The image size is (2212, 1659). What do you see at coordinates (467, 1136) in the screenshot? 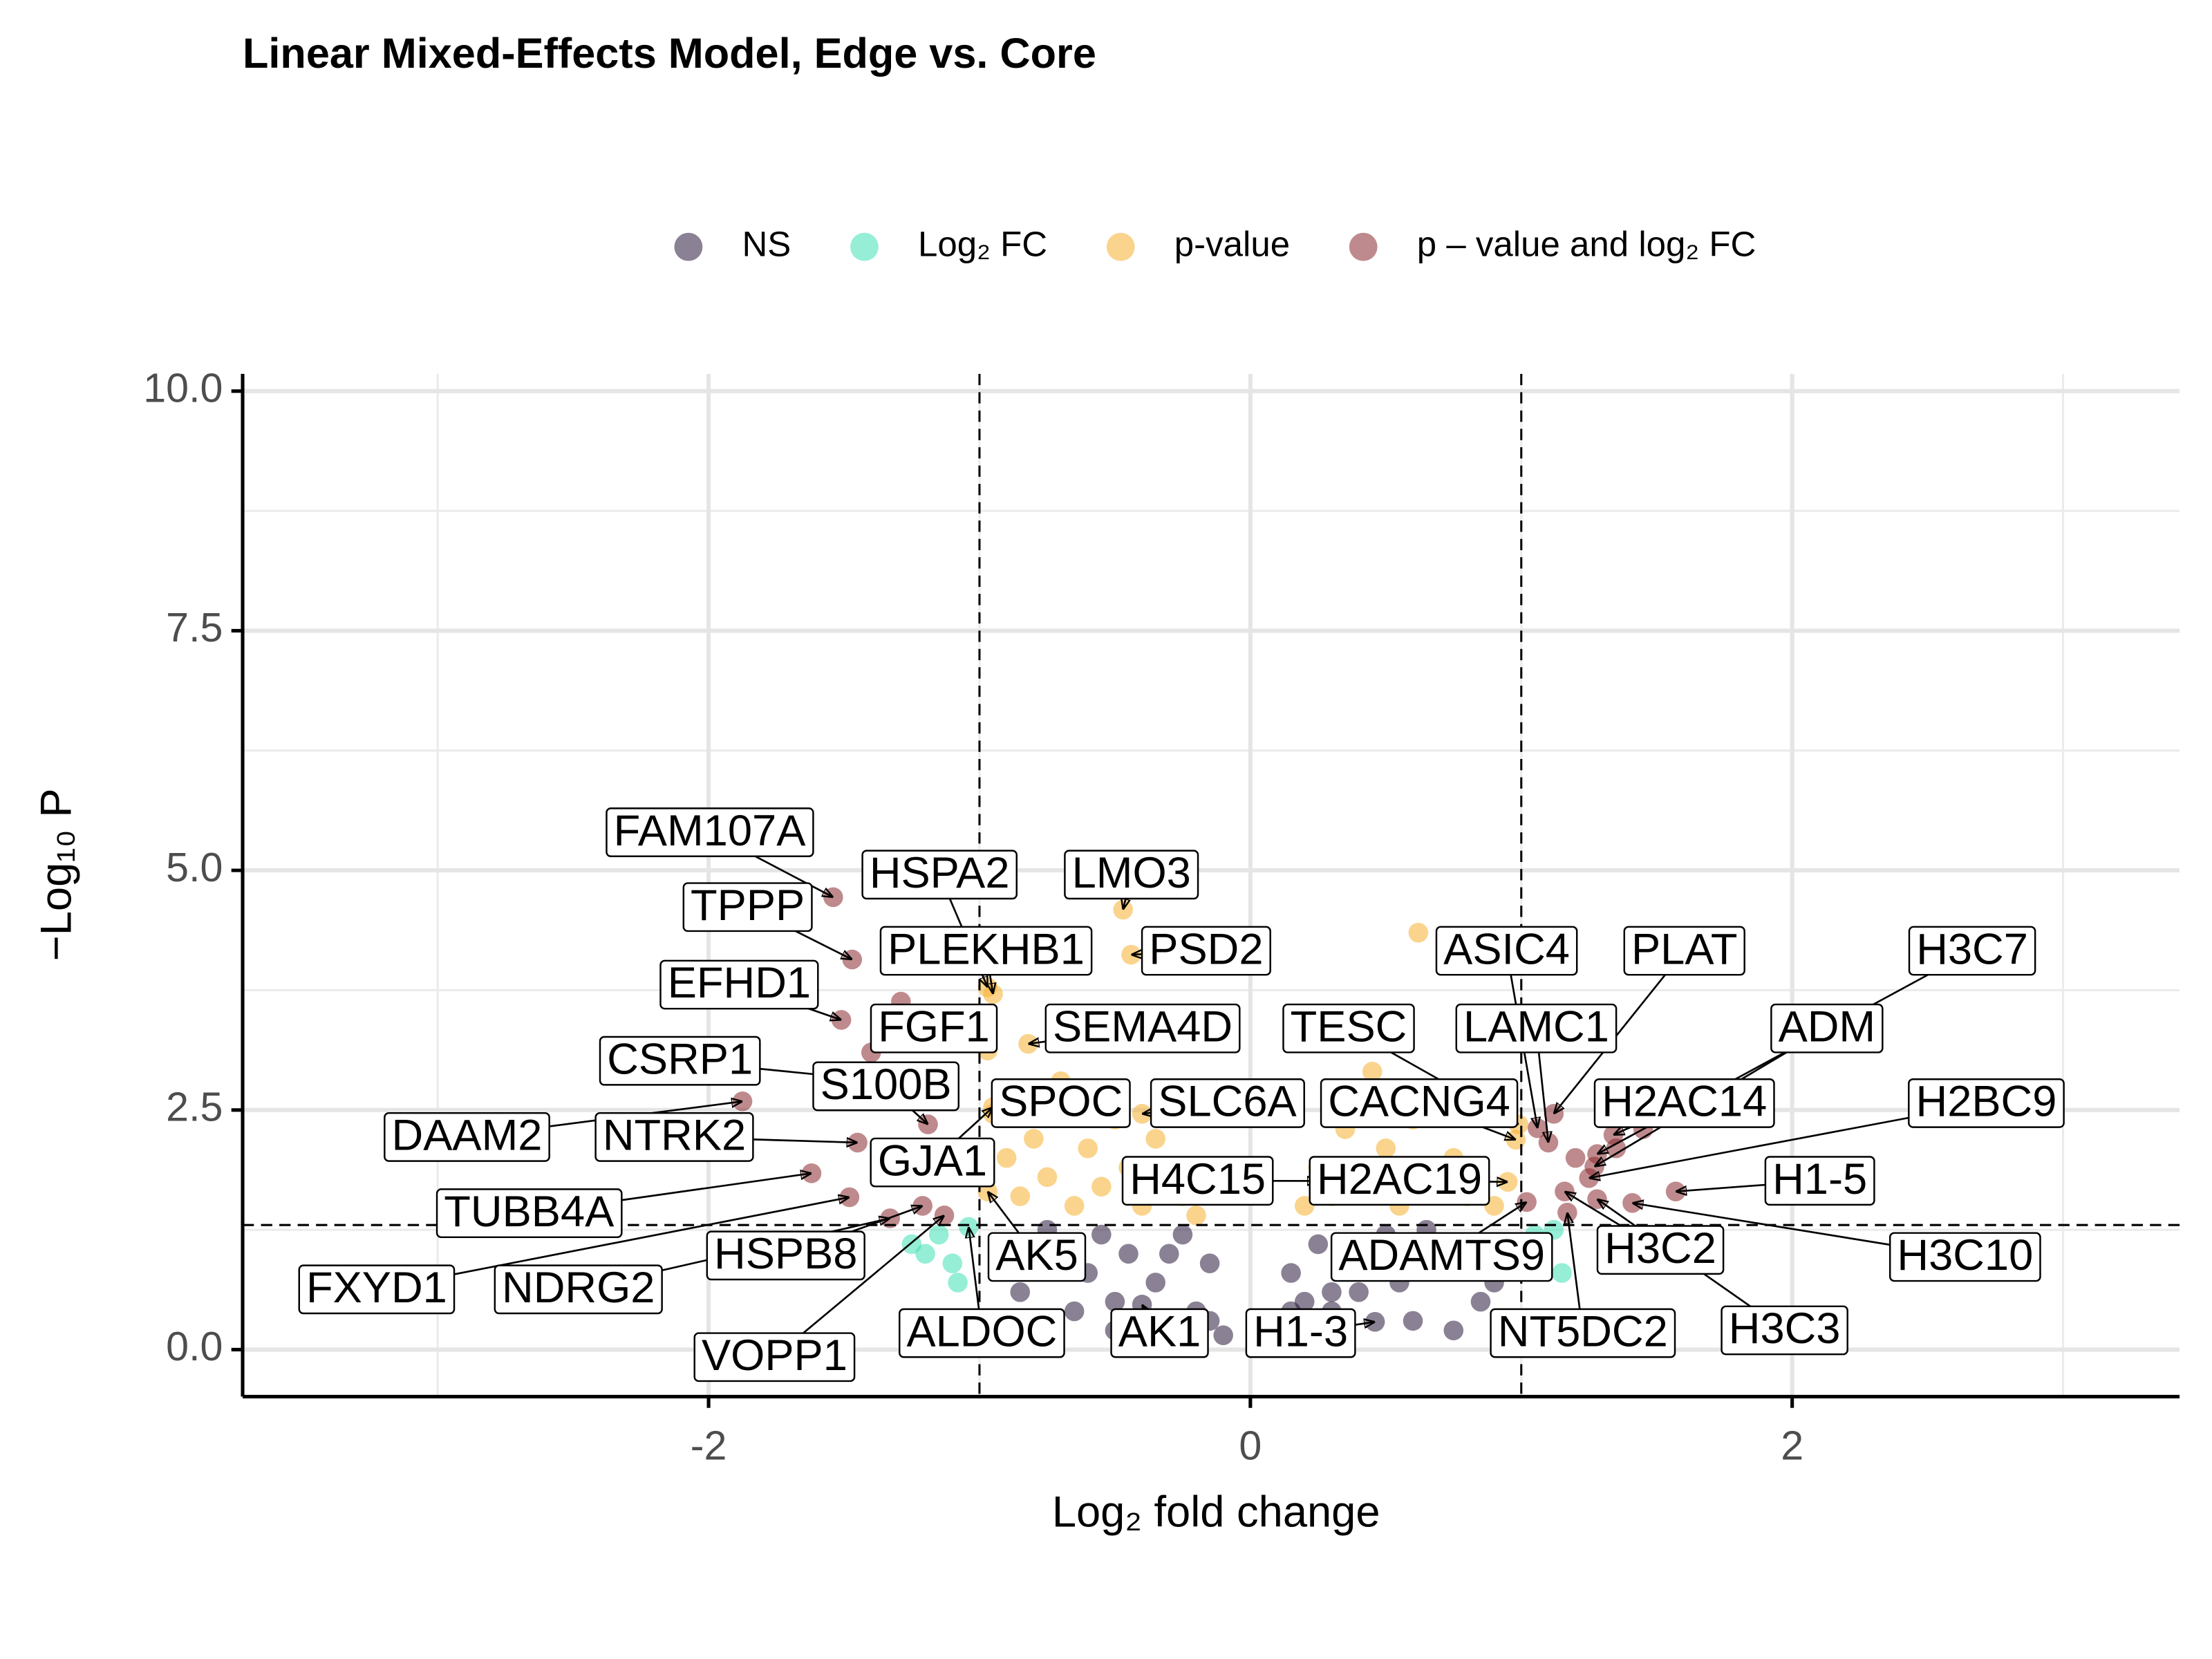
I see `label-text: DAAM2` at bounding box center [467, 1136].